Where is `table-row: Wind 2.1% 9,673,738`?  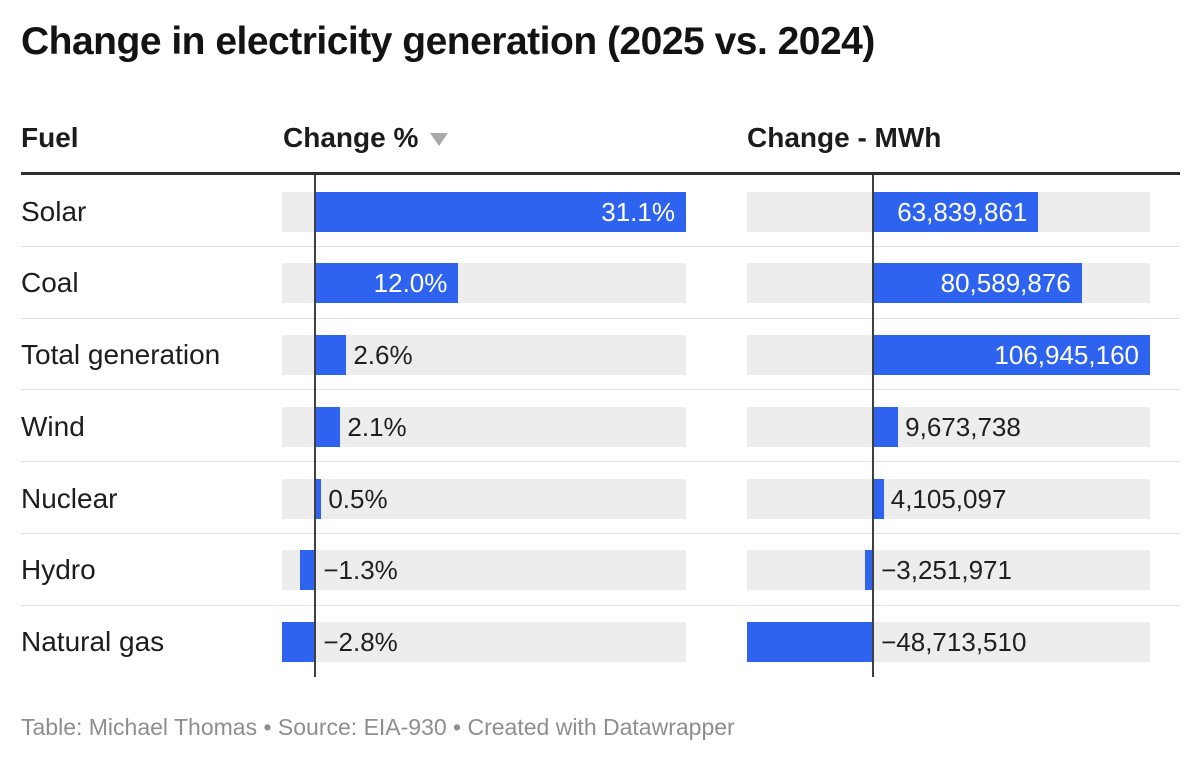 table-row: Wind 2.1% 9,673,738 is located at coordinates (600, 426).